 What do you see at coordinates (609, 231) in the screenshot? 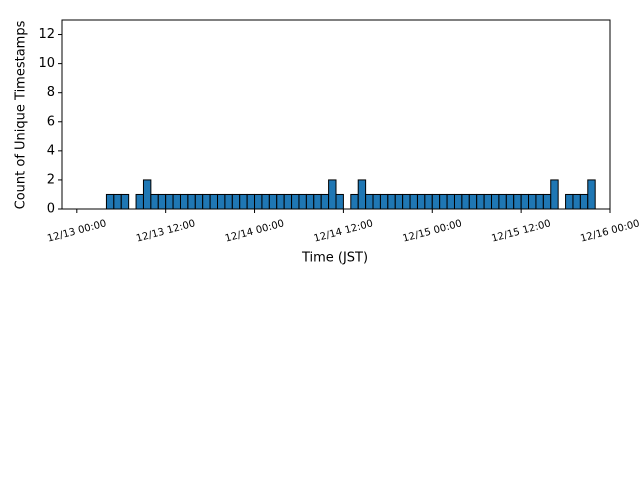
I see `x-tick-label: 12/16 00:00` at bounding box center [609, 231].